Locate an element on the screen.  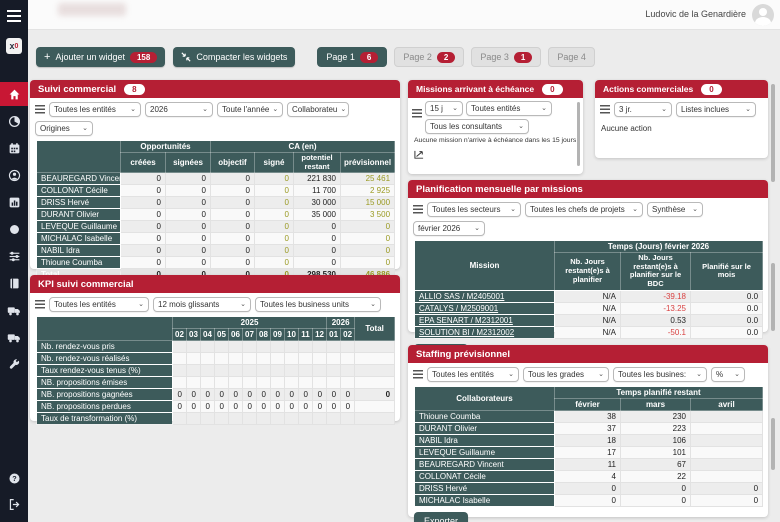
export-button: Exporter is located at coordinates (441, 517).